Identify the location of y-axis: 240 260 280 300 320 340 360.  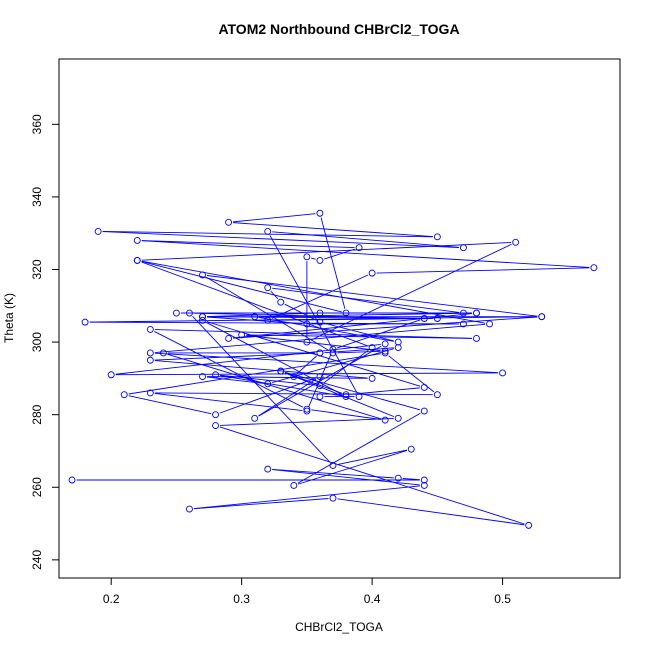
(45, 342).